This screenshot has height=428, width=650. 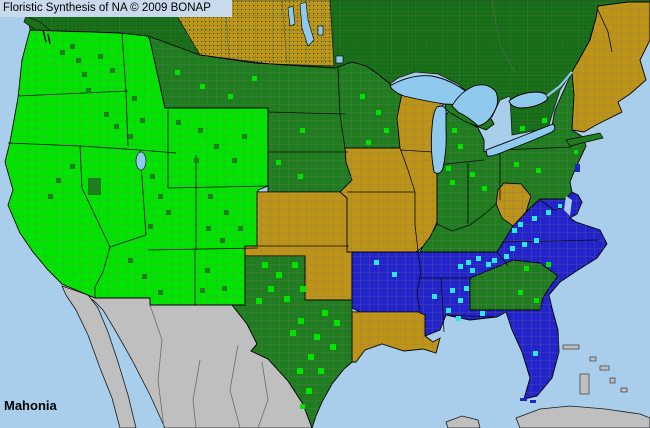 I want to click on puget-sound, so click(x=46, y=37).